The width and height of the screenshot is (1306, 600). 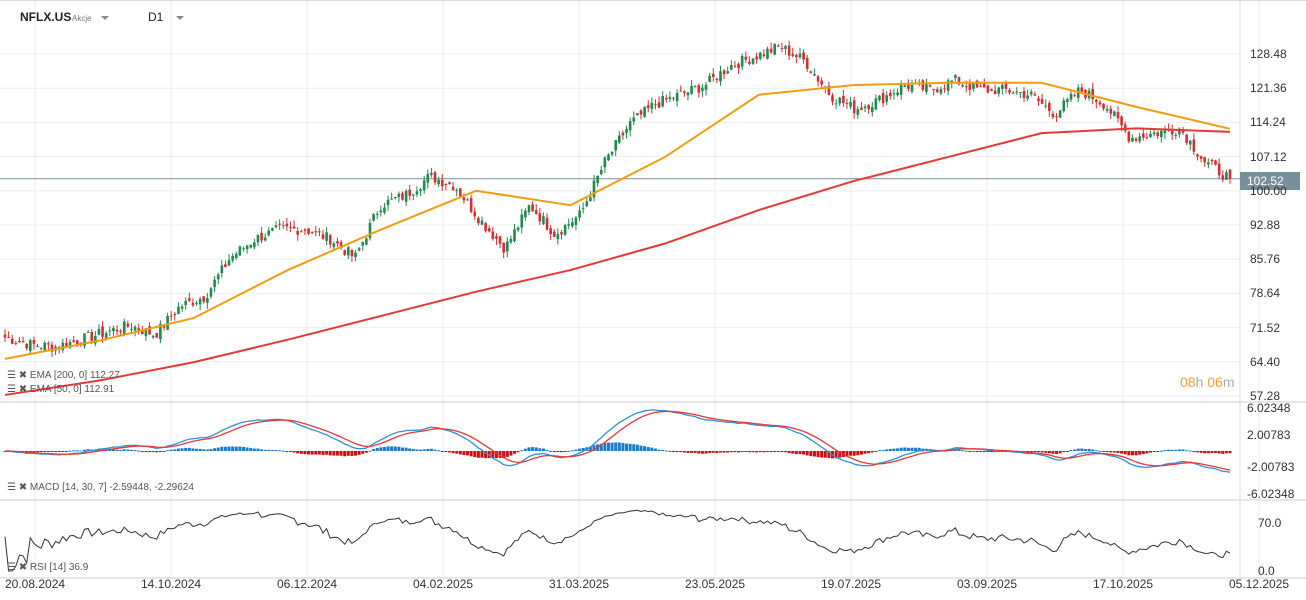 I want to click on macd-axis-label: 2.00783, so click(x=1269, y=435).